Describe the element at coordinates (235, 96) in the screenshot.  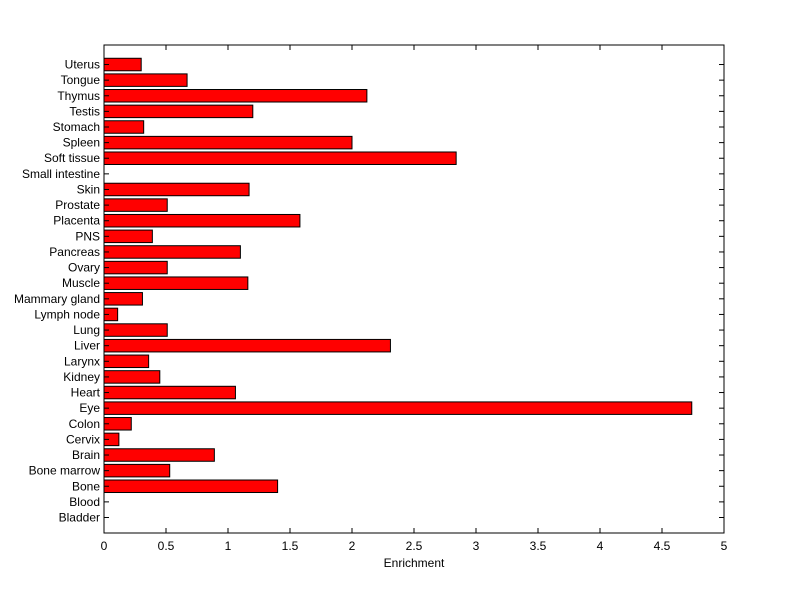
I see `bar-thymus` at that location.